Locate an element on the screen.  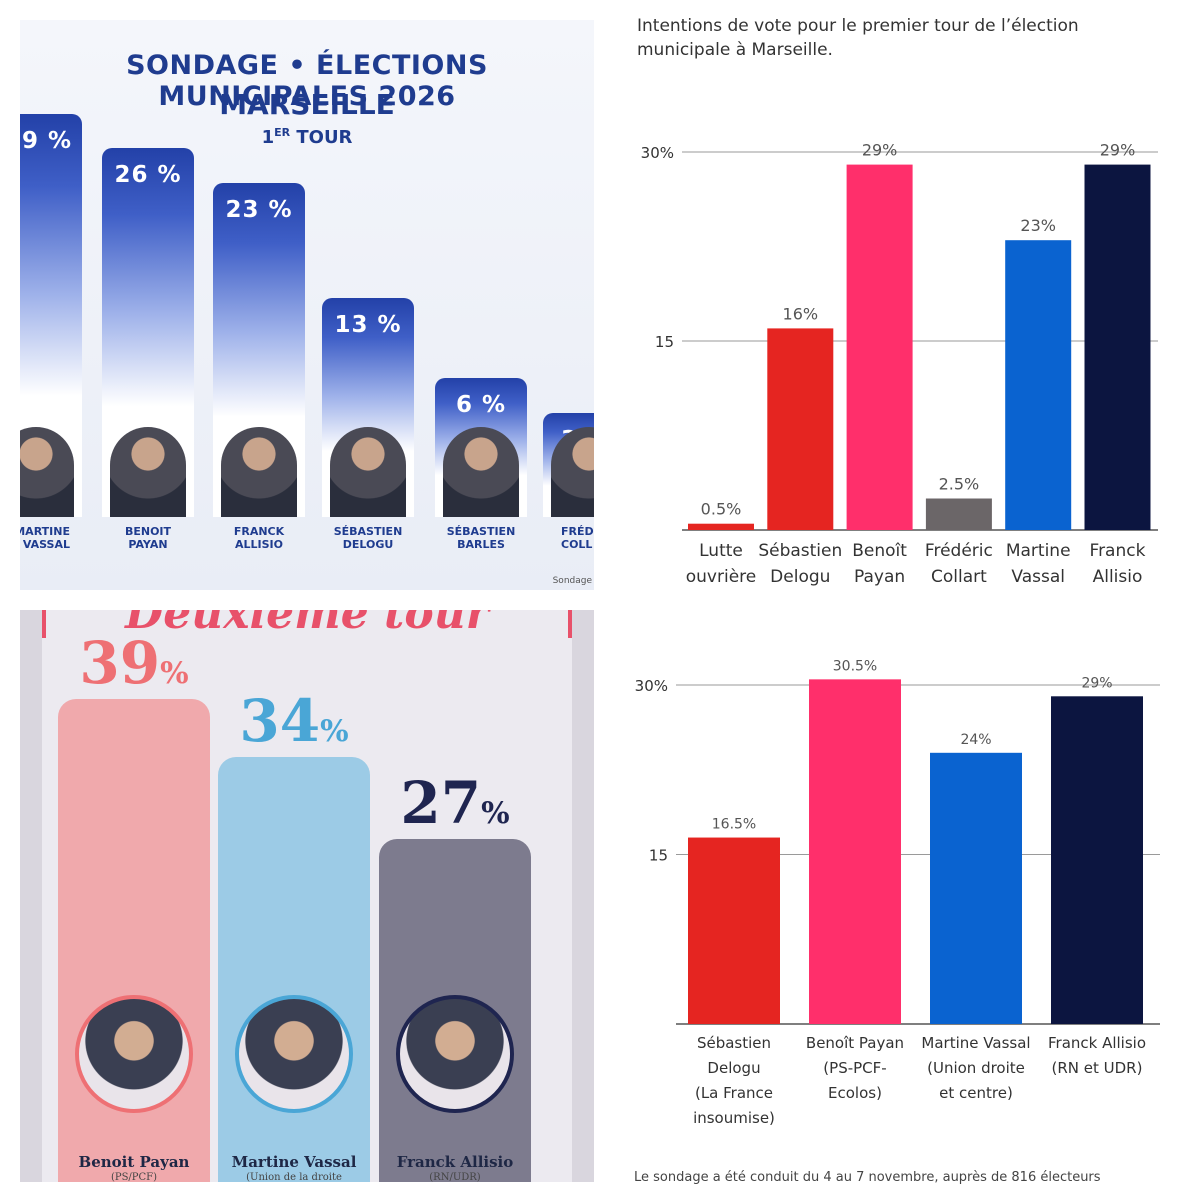
category-label: Martine Vassal is located at coordinates (975, 1043).